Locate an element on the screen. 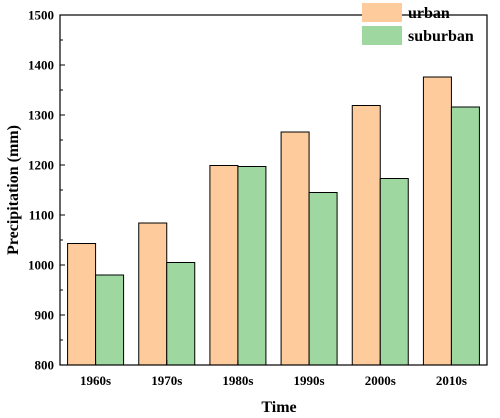 Image resolution: width=500 pixels, height=418 pixels. bar-suburban-1980s is located at coordinates (252, 266).